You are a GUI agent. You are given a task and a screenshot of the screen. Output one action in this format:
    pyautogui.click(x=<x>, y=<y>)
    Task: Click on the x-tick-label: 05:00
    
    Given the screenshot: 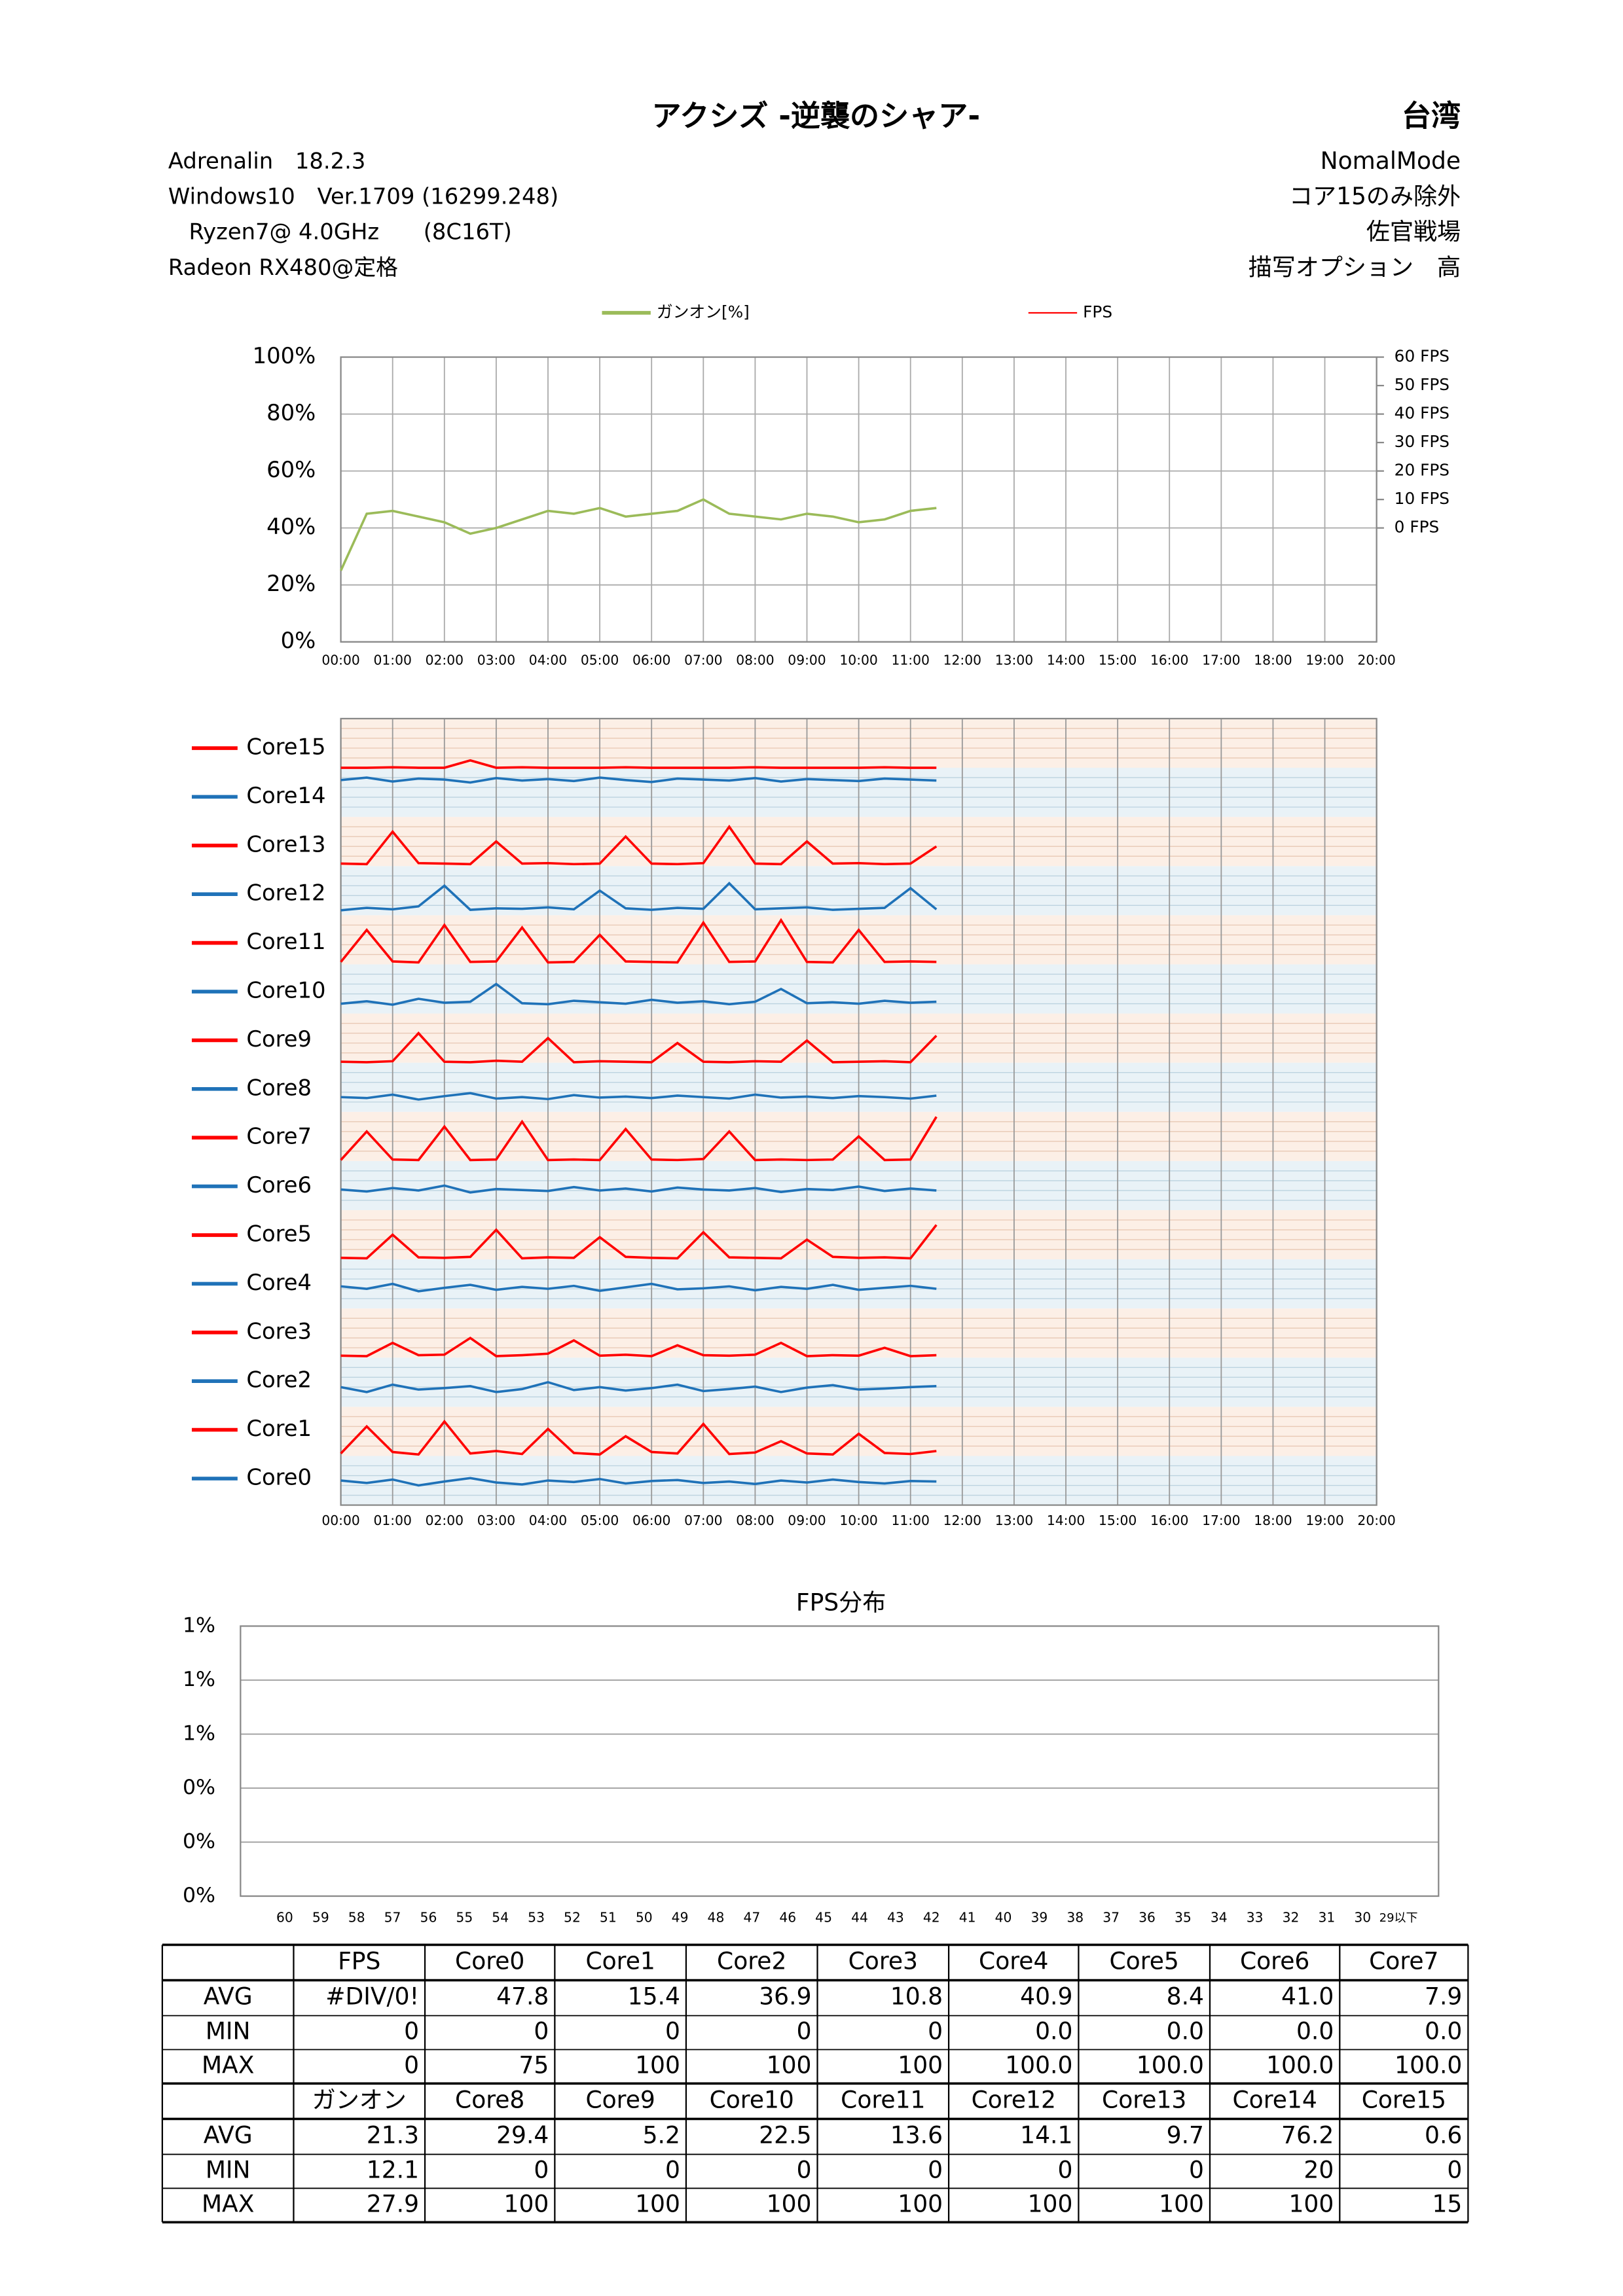 What is the action you would take?
    pyautogui.click(x=600, y=660)
    